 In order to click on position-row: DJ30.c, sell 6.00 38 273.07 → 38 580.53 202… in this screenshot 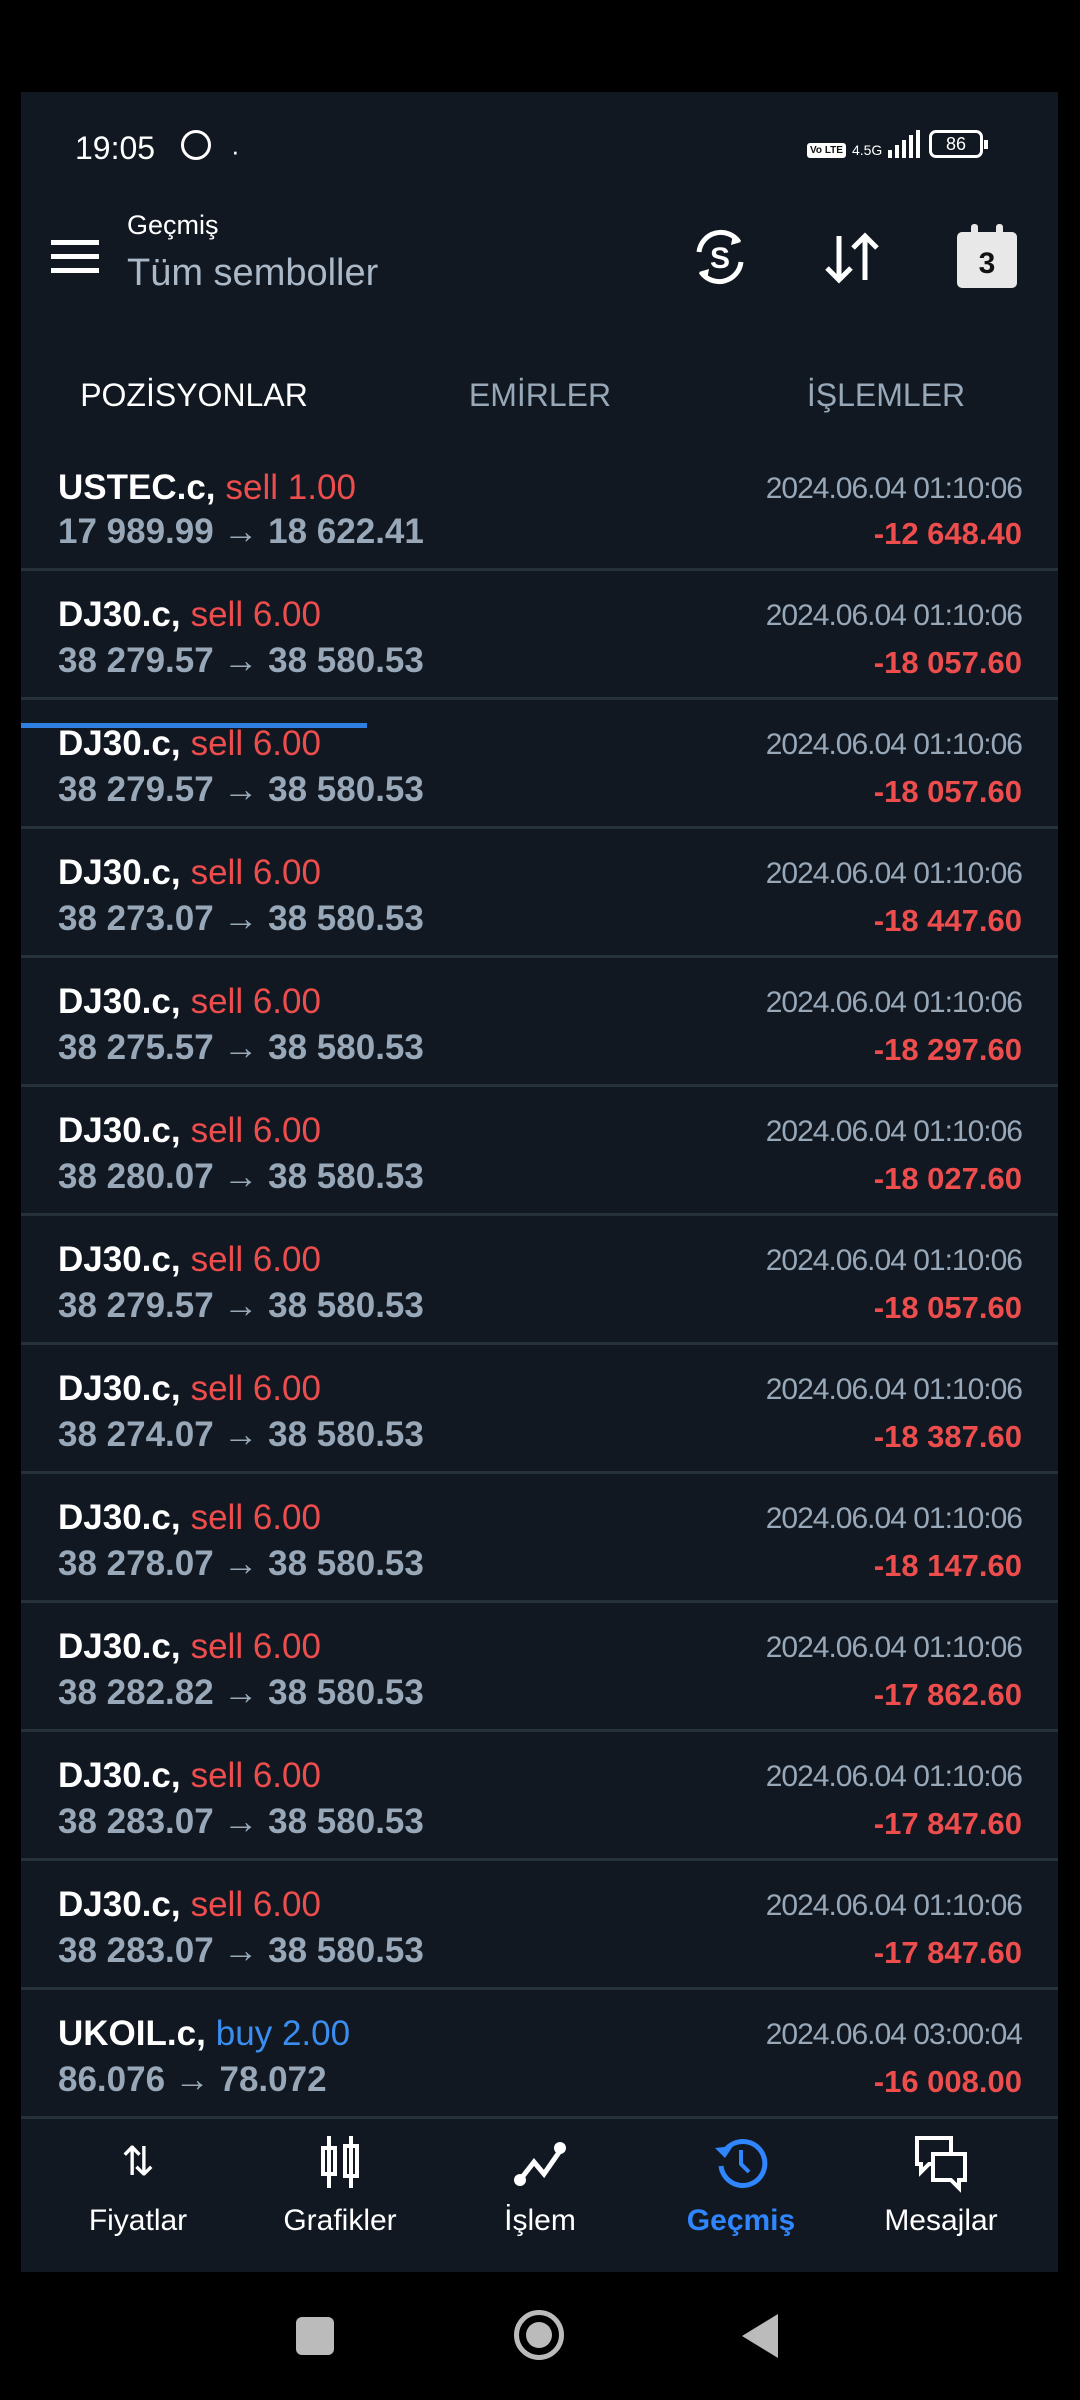, I will do `click(539, 893)`.